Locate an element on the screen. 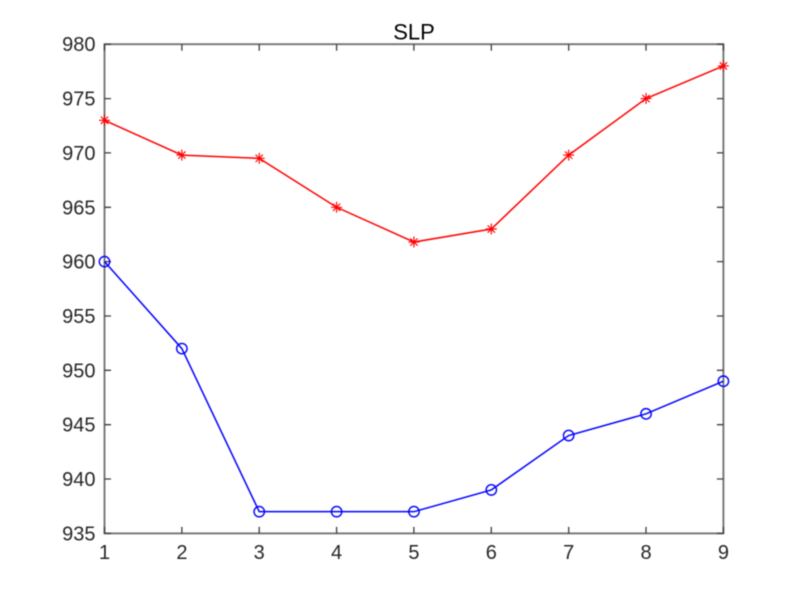  svg-text: SLP is located at coordinates (414, 32).